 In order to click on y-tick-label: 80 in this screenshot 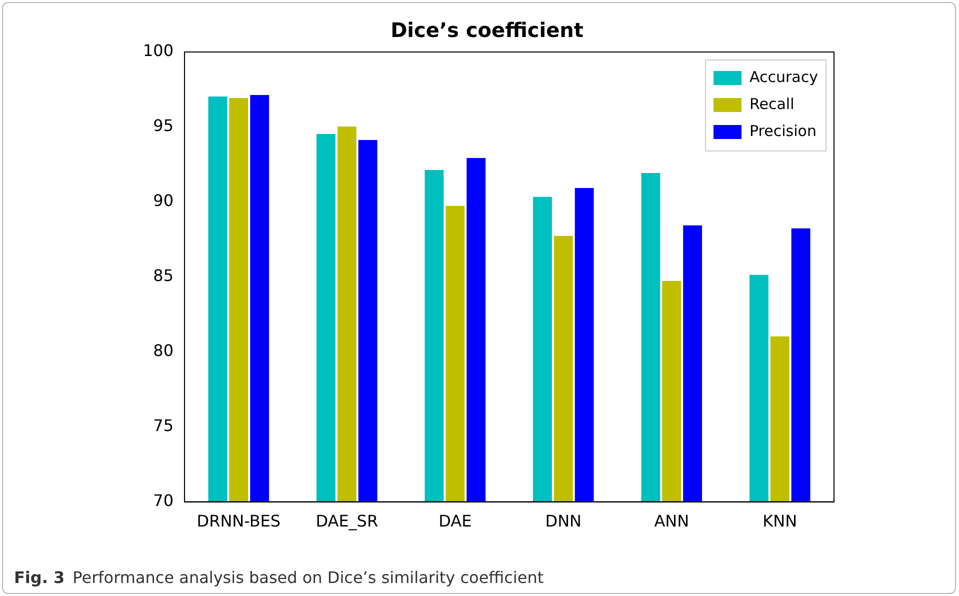, I will do `click(163, 350)`.